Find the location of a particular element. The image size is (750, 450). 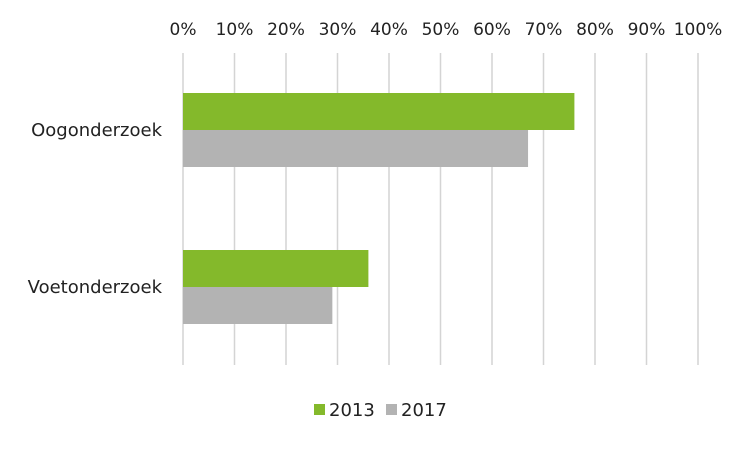

legend-swatch-2017 is located at coordinates (391, 409).